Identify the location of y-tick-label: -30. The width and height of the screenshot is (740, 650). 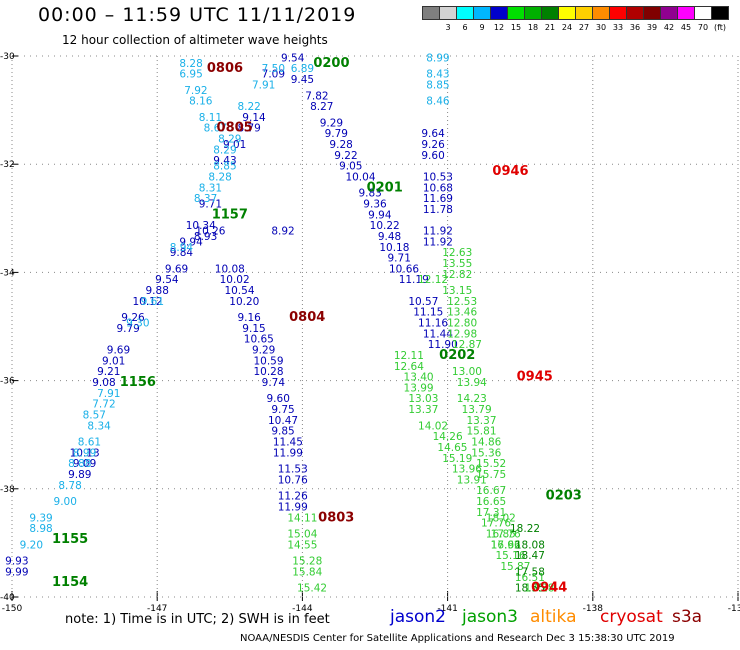
(7, 57).